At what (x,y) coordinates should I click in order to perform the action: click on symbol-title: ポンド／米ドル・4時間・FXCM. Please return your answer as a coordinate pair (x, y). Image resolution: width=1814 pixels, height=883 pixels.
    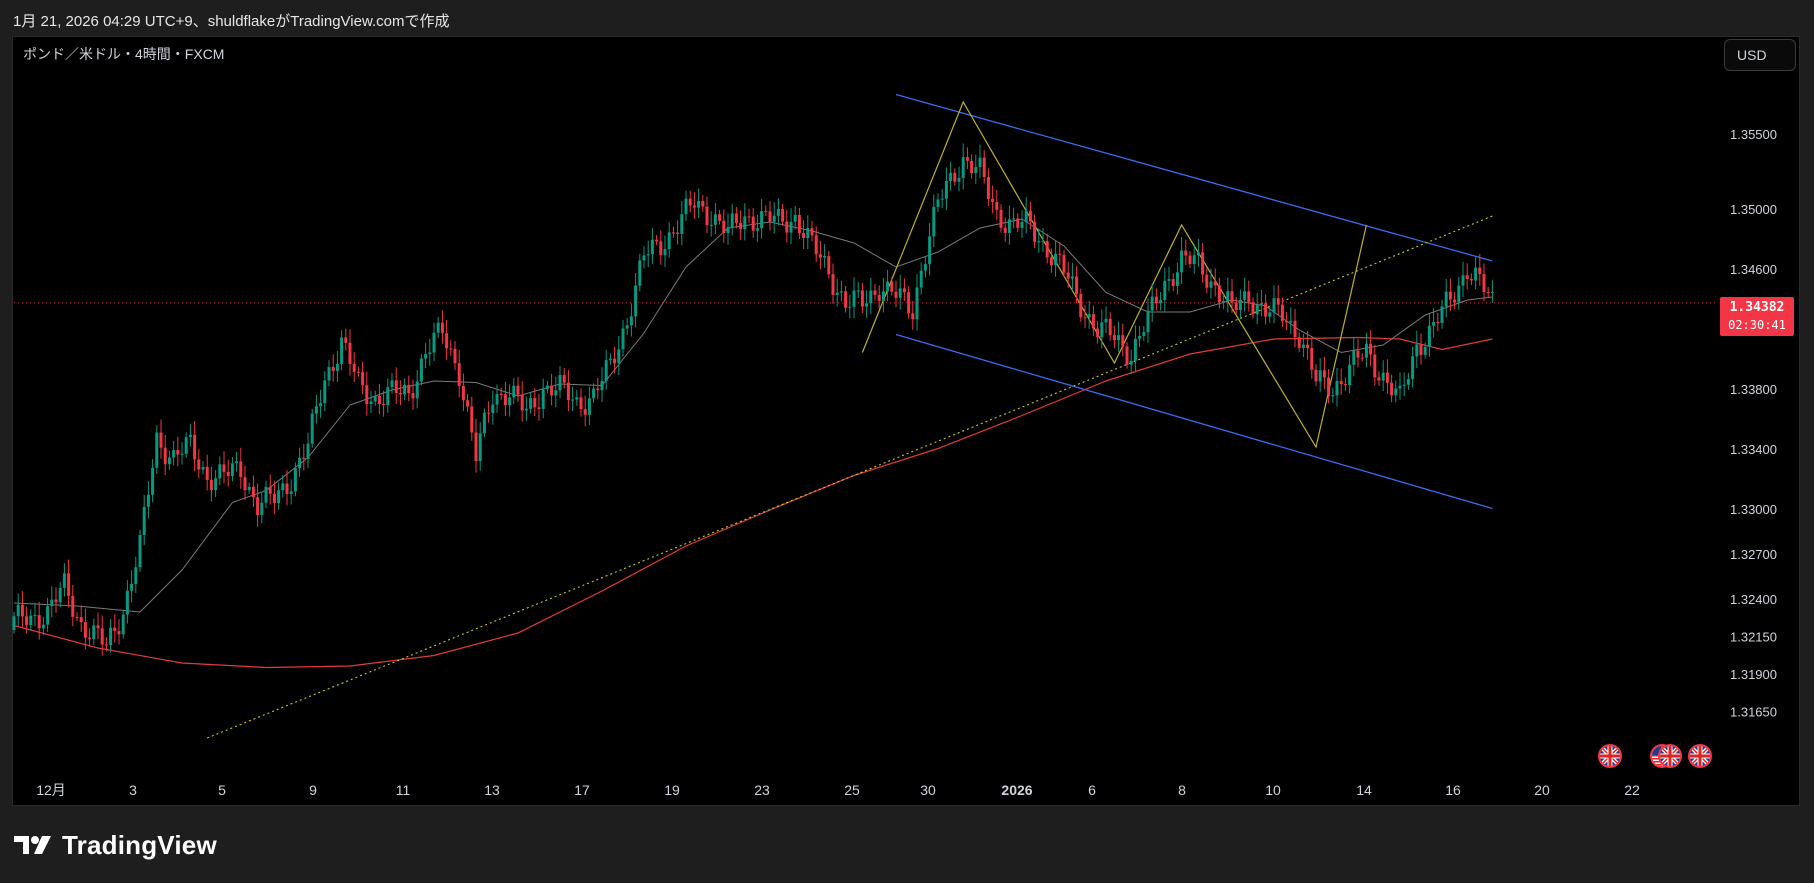
    Looking at the image, I should click on (124, 54).